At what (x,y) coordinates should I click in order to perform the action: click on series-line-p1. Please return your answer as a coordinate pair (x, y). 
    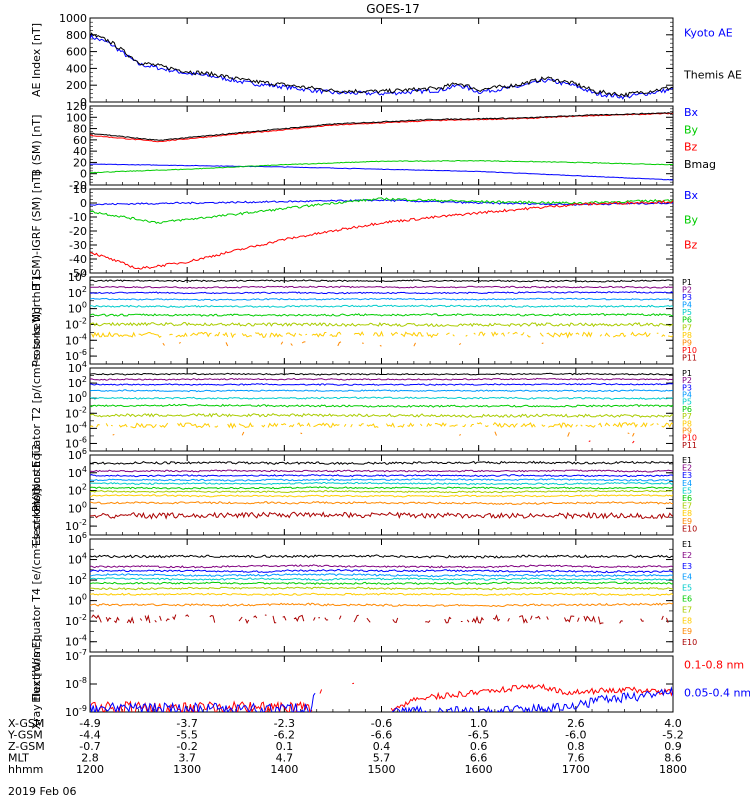
    Looking at the image, I should click on (381, 281).